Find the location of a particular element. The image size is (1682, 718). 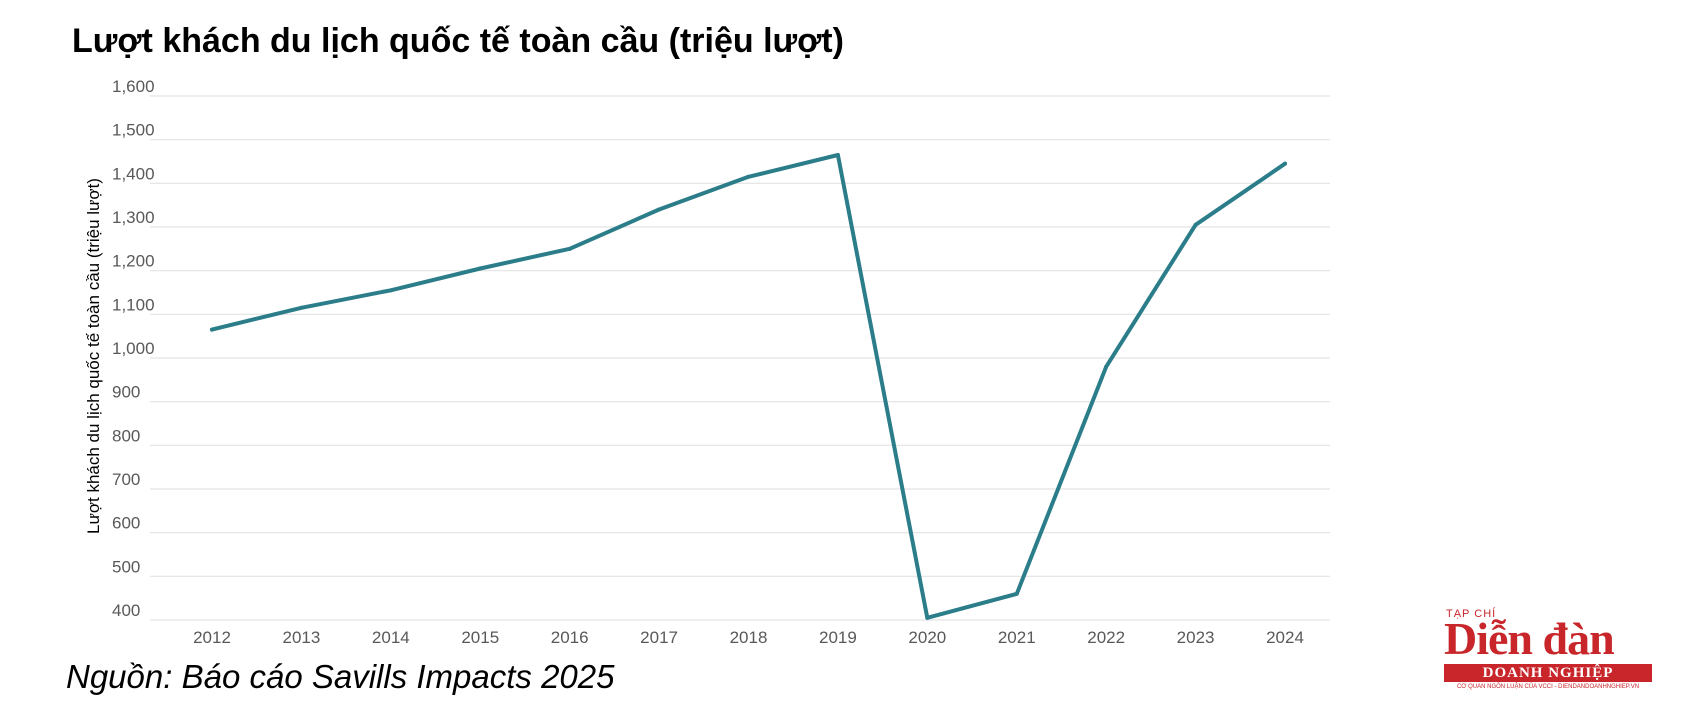

x-tick-label: 2023 is located at coordinates (1196, 637).